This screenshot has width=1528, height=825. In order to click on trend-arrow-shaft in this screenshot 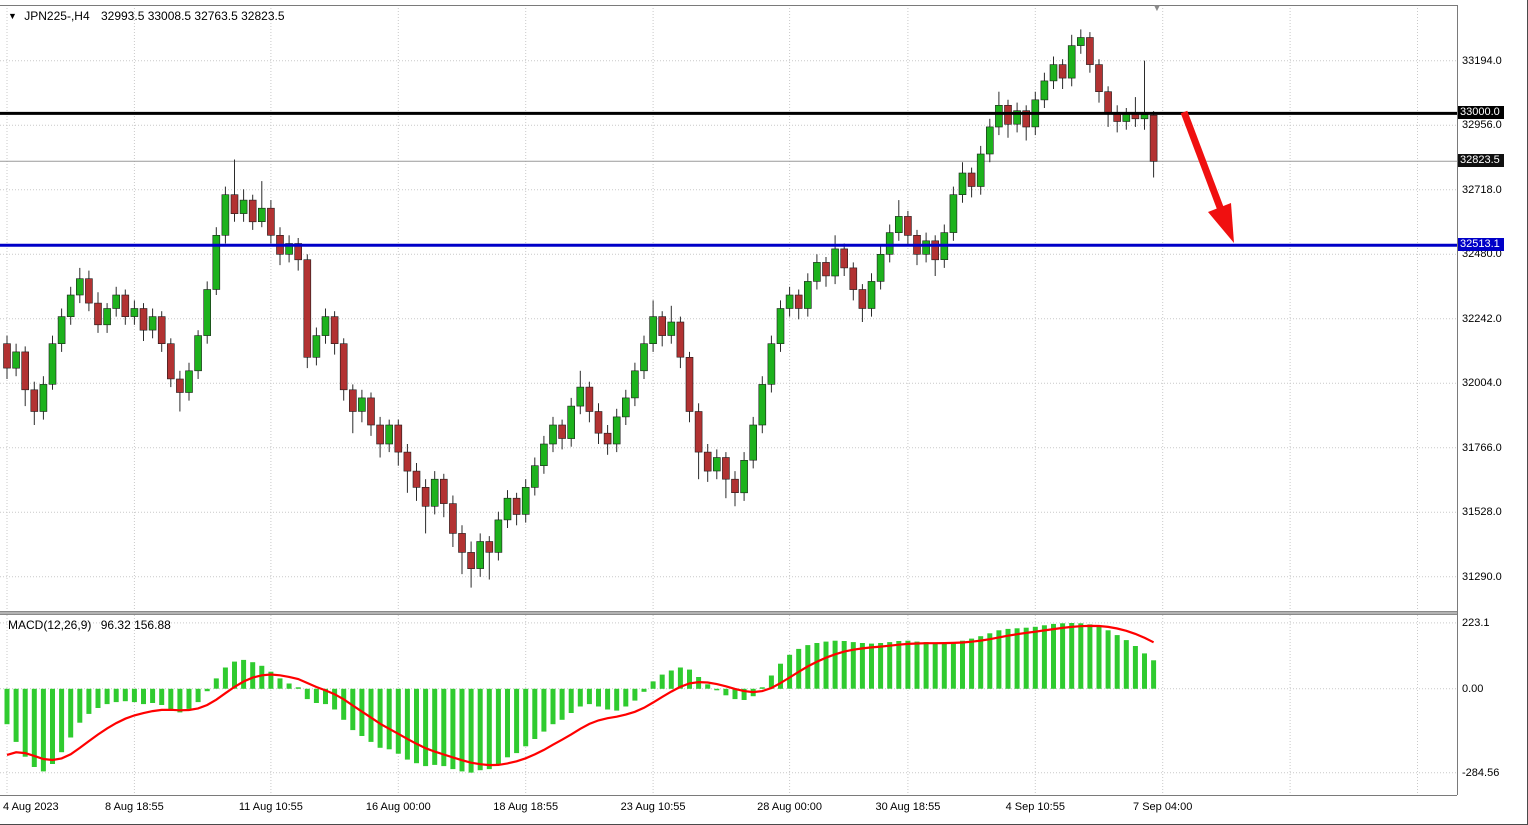, I will do `click(1202, 161)`.